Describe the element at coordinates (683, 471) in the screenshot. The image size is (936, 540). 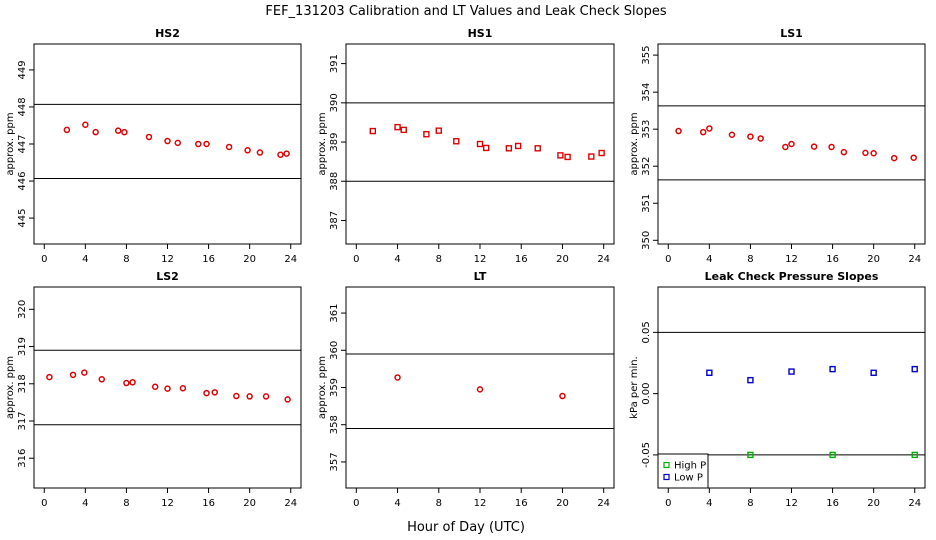
I see `legend-box` at that location.